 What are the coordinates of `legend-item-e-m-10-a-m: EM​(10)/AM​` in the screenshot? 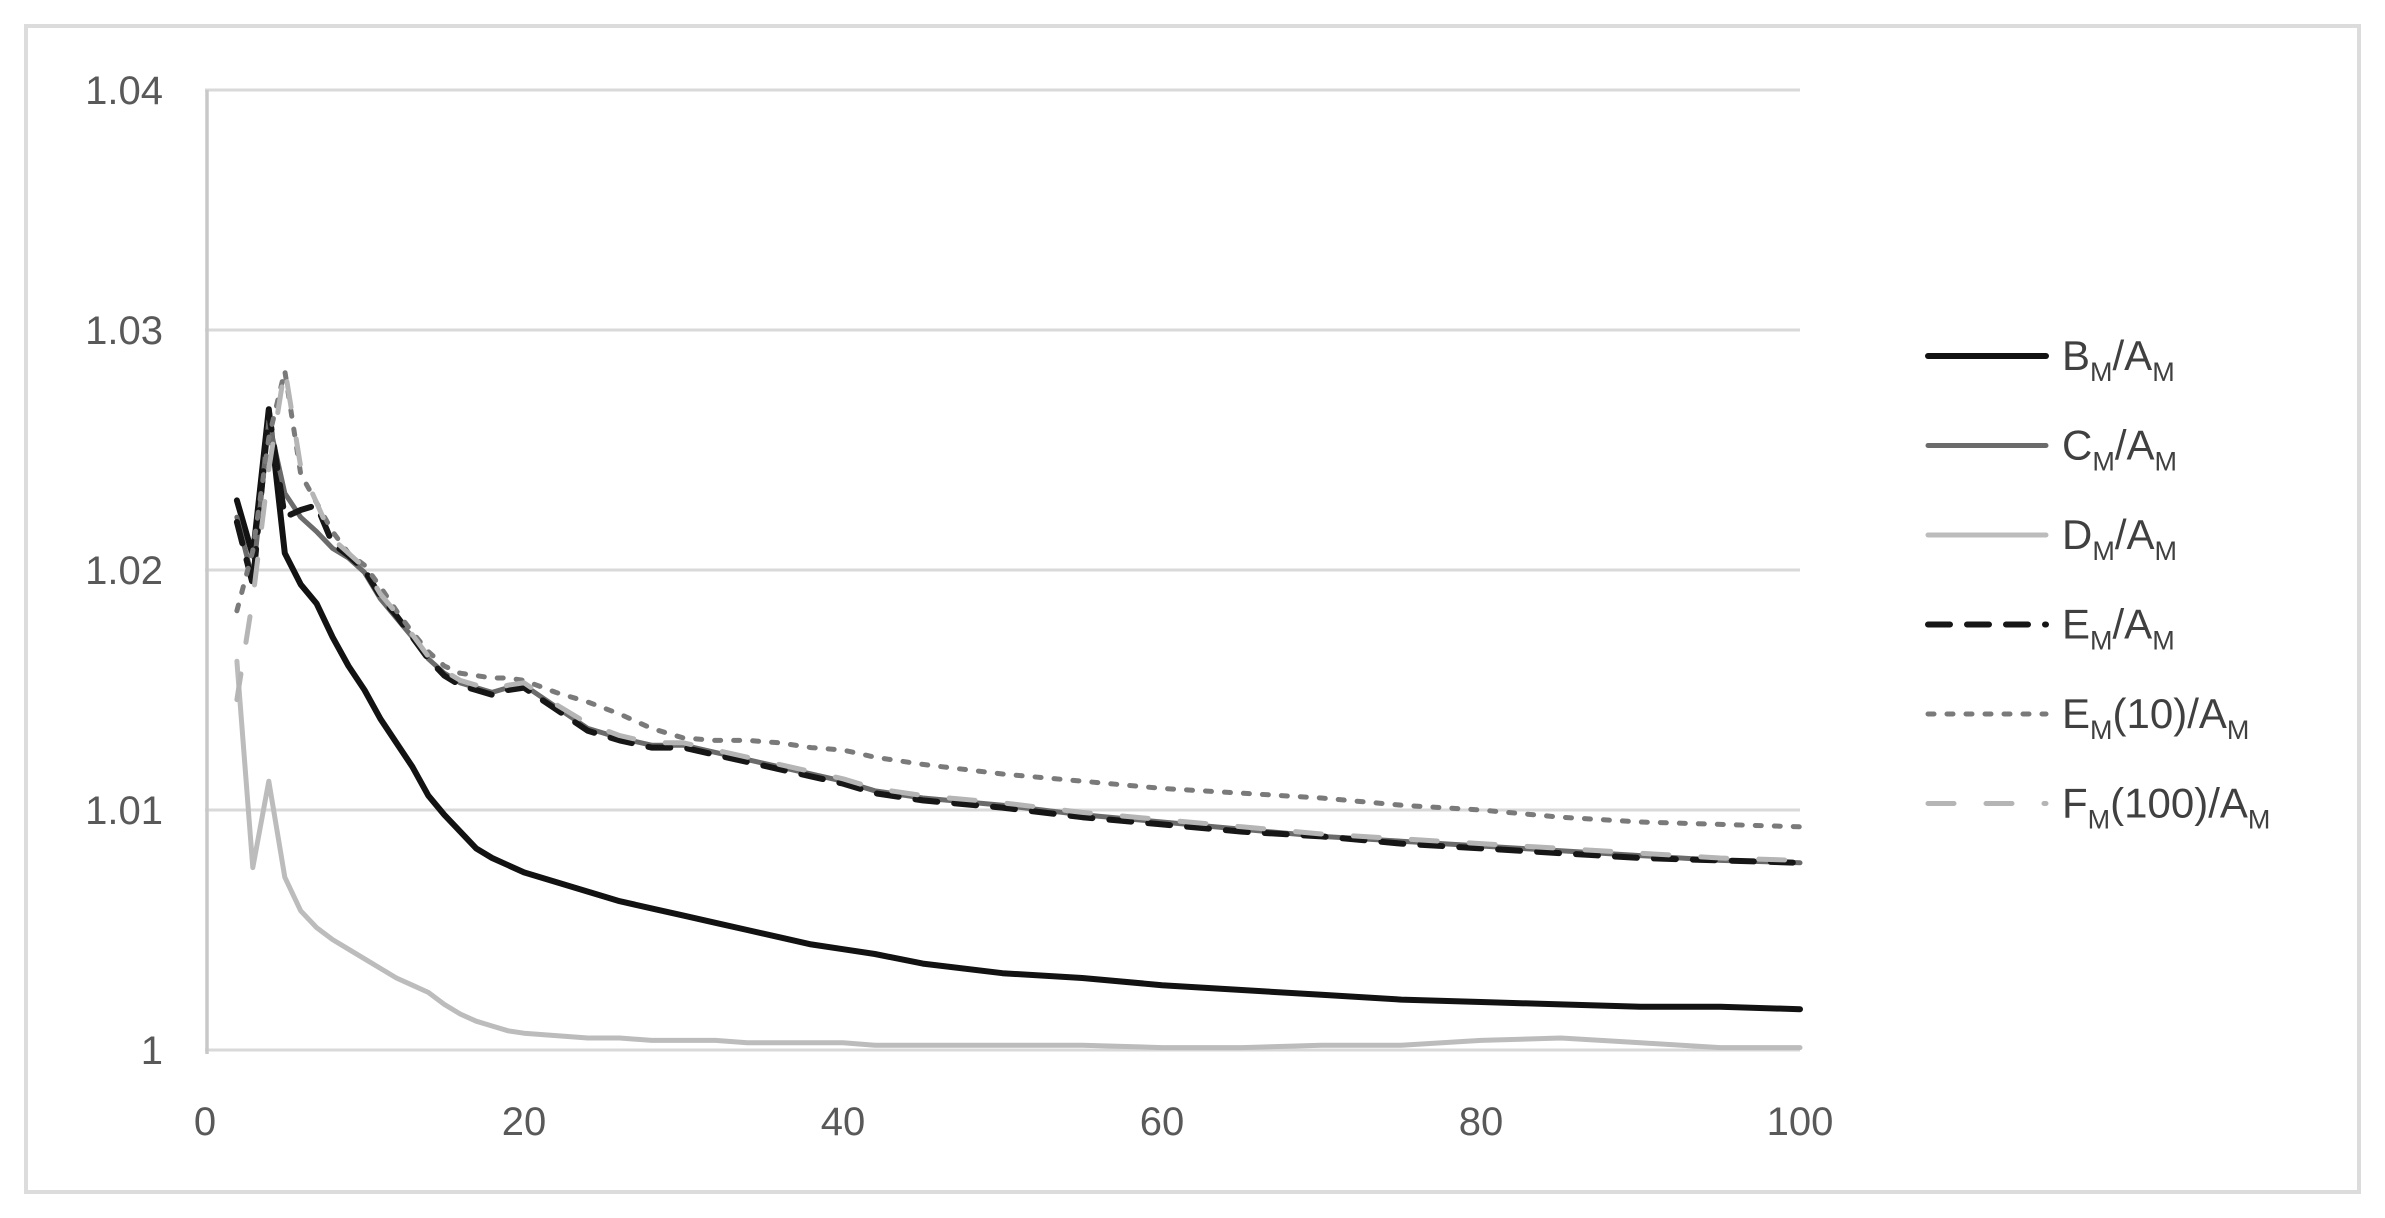 It's located at (2087, 717).